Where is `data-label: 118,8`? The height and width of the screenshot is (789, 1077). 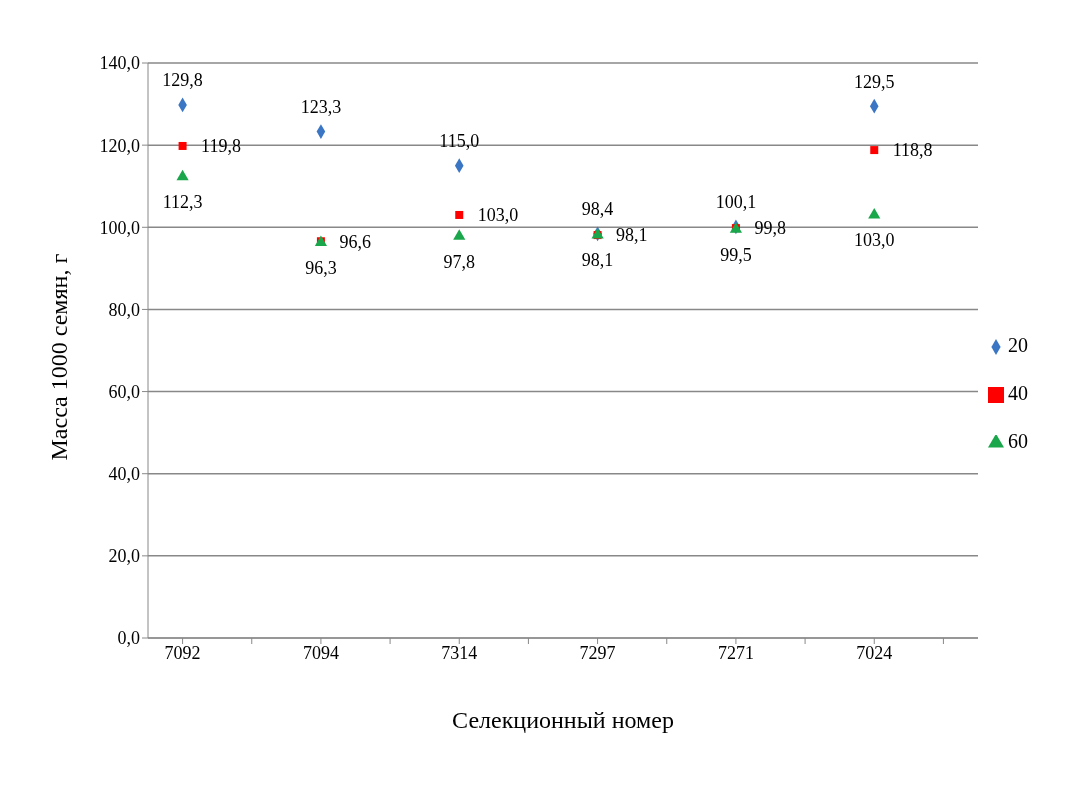
data-label: 118,8 is located at coordinates (912, 150).